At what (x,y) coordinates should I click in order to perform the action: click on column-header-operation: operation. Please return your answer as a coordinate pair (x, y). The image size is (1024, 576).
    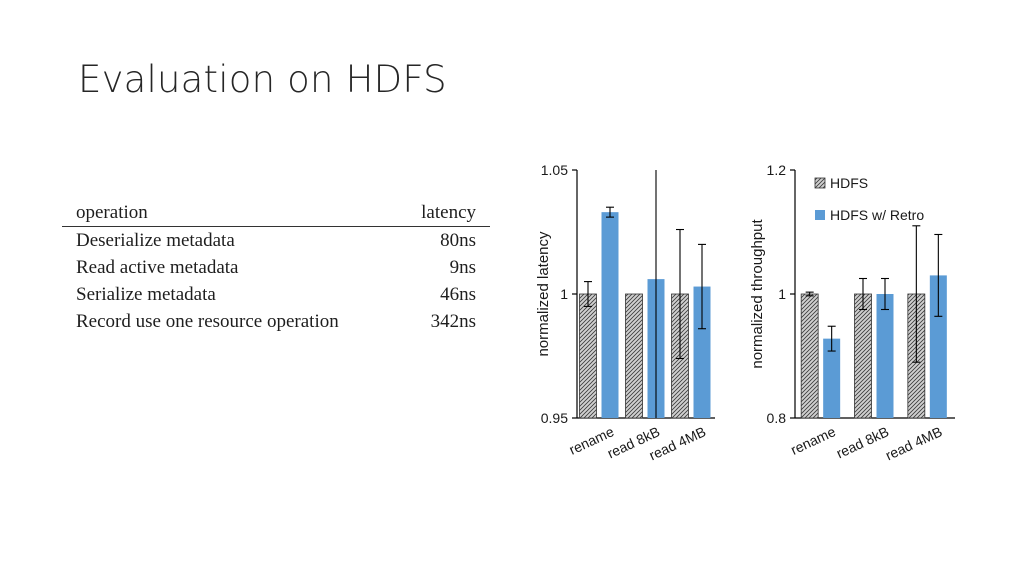
    Looking at the image, I should click on (229, 213).